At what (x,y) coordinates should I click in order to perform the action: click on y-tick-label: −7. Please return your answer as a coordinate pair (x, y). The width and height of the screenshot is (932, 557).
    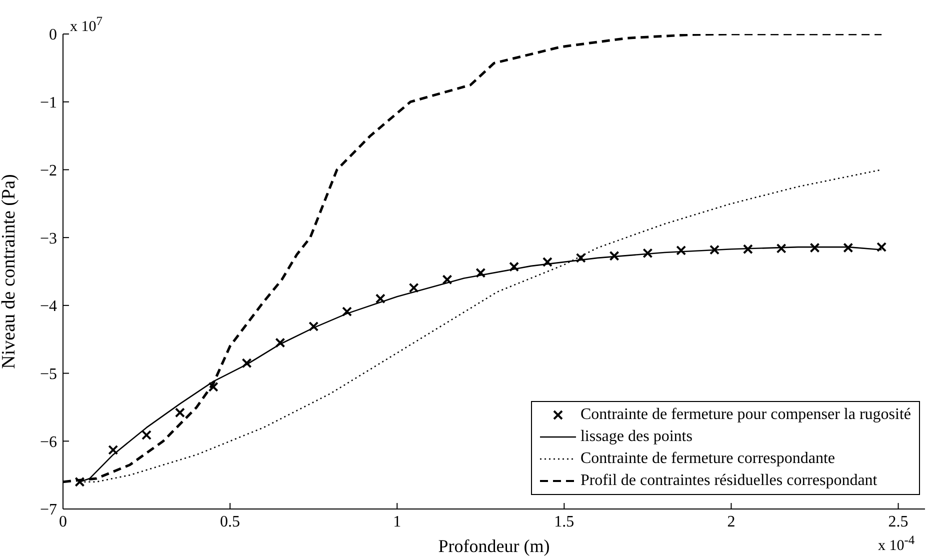
    Looking at the image, I should click on (48, 510).